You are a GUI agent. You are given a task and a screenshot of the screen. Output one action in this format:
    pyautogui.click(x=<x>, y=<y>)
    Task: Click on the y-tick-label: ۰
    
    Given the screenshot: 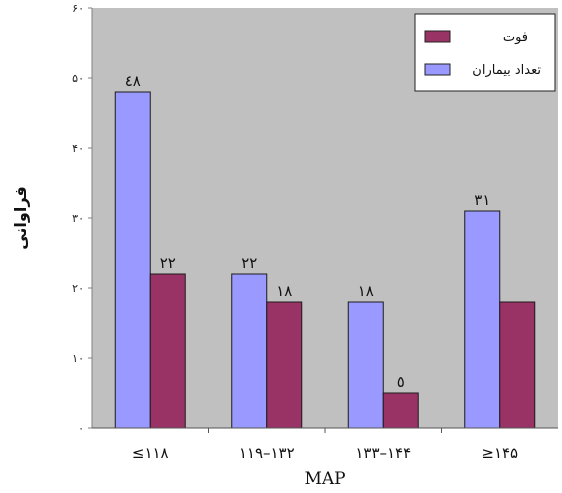 What is the action you would take?
    pyautogui.click(x=81, y=428)
    